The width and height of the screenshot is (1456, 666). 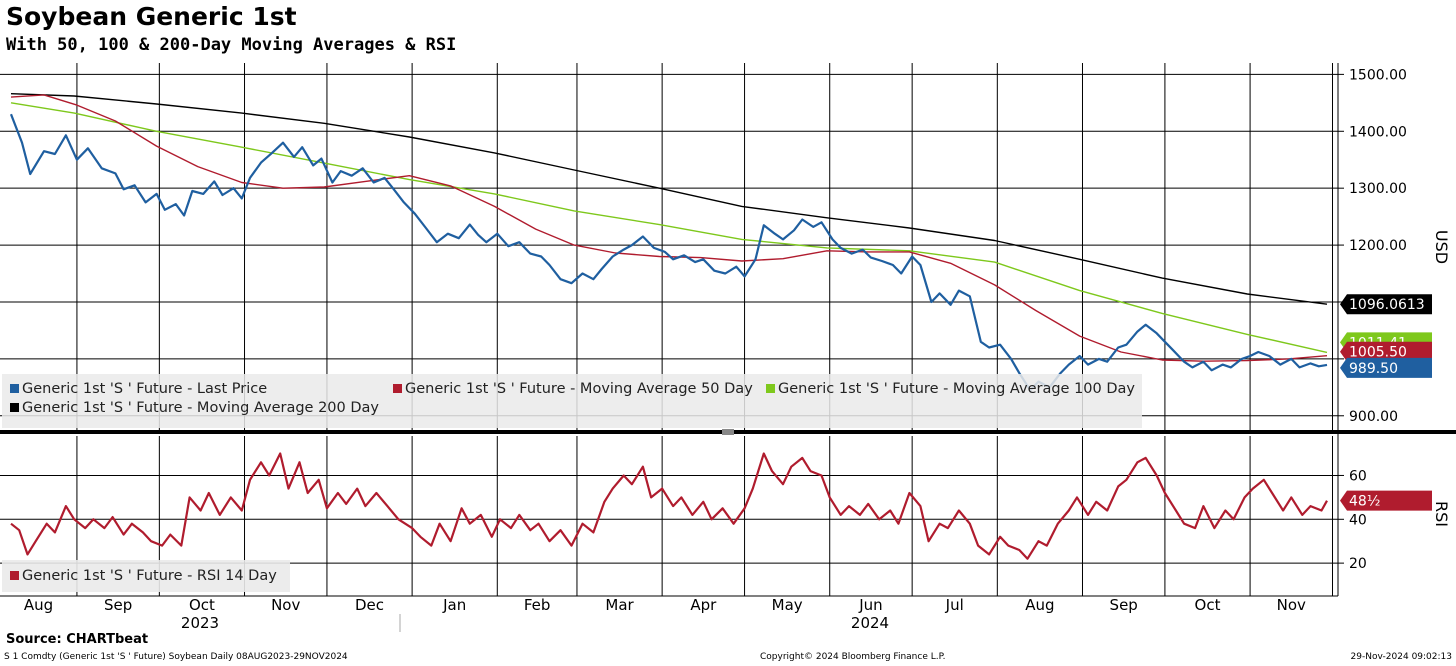 What do you see at coordinates (728, 432) in the screenshot?
I see `separator-handle` at bounding box center [728, 432].